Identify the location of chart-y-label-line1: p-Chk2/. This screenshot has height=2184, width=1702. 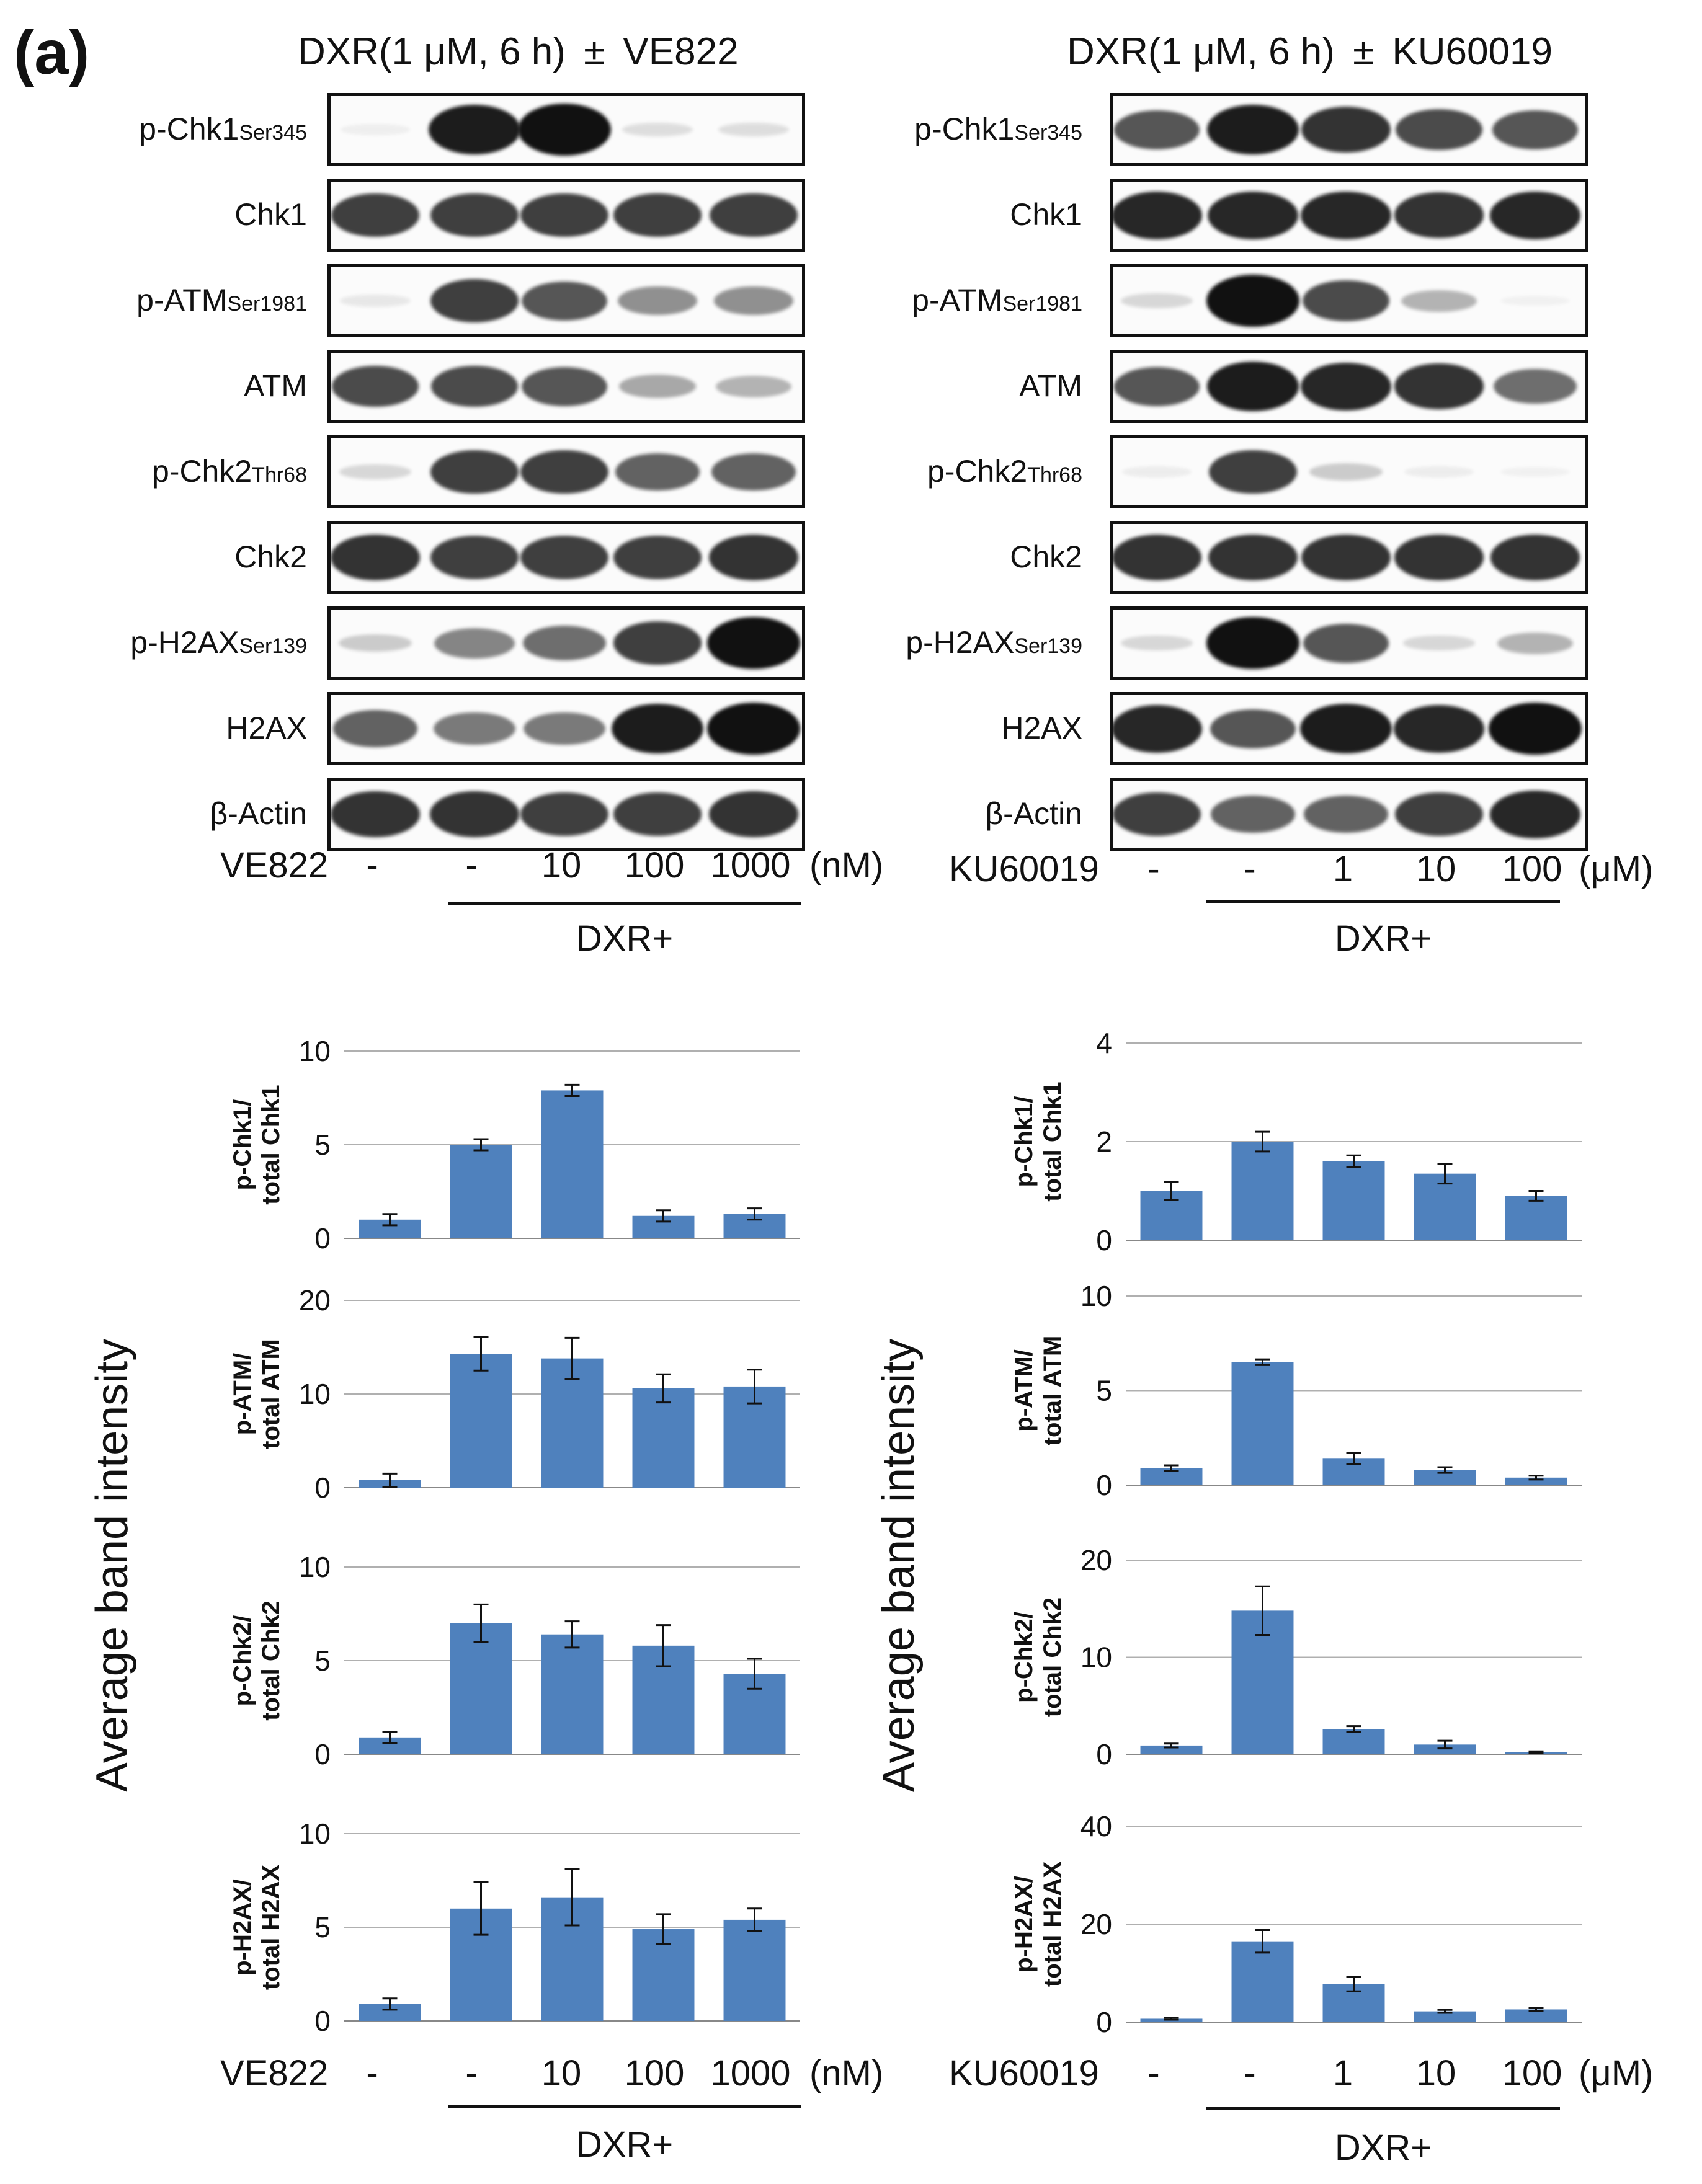
(1024, 1657).